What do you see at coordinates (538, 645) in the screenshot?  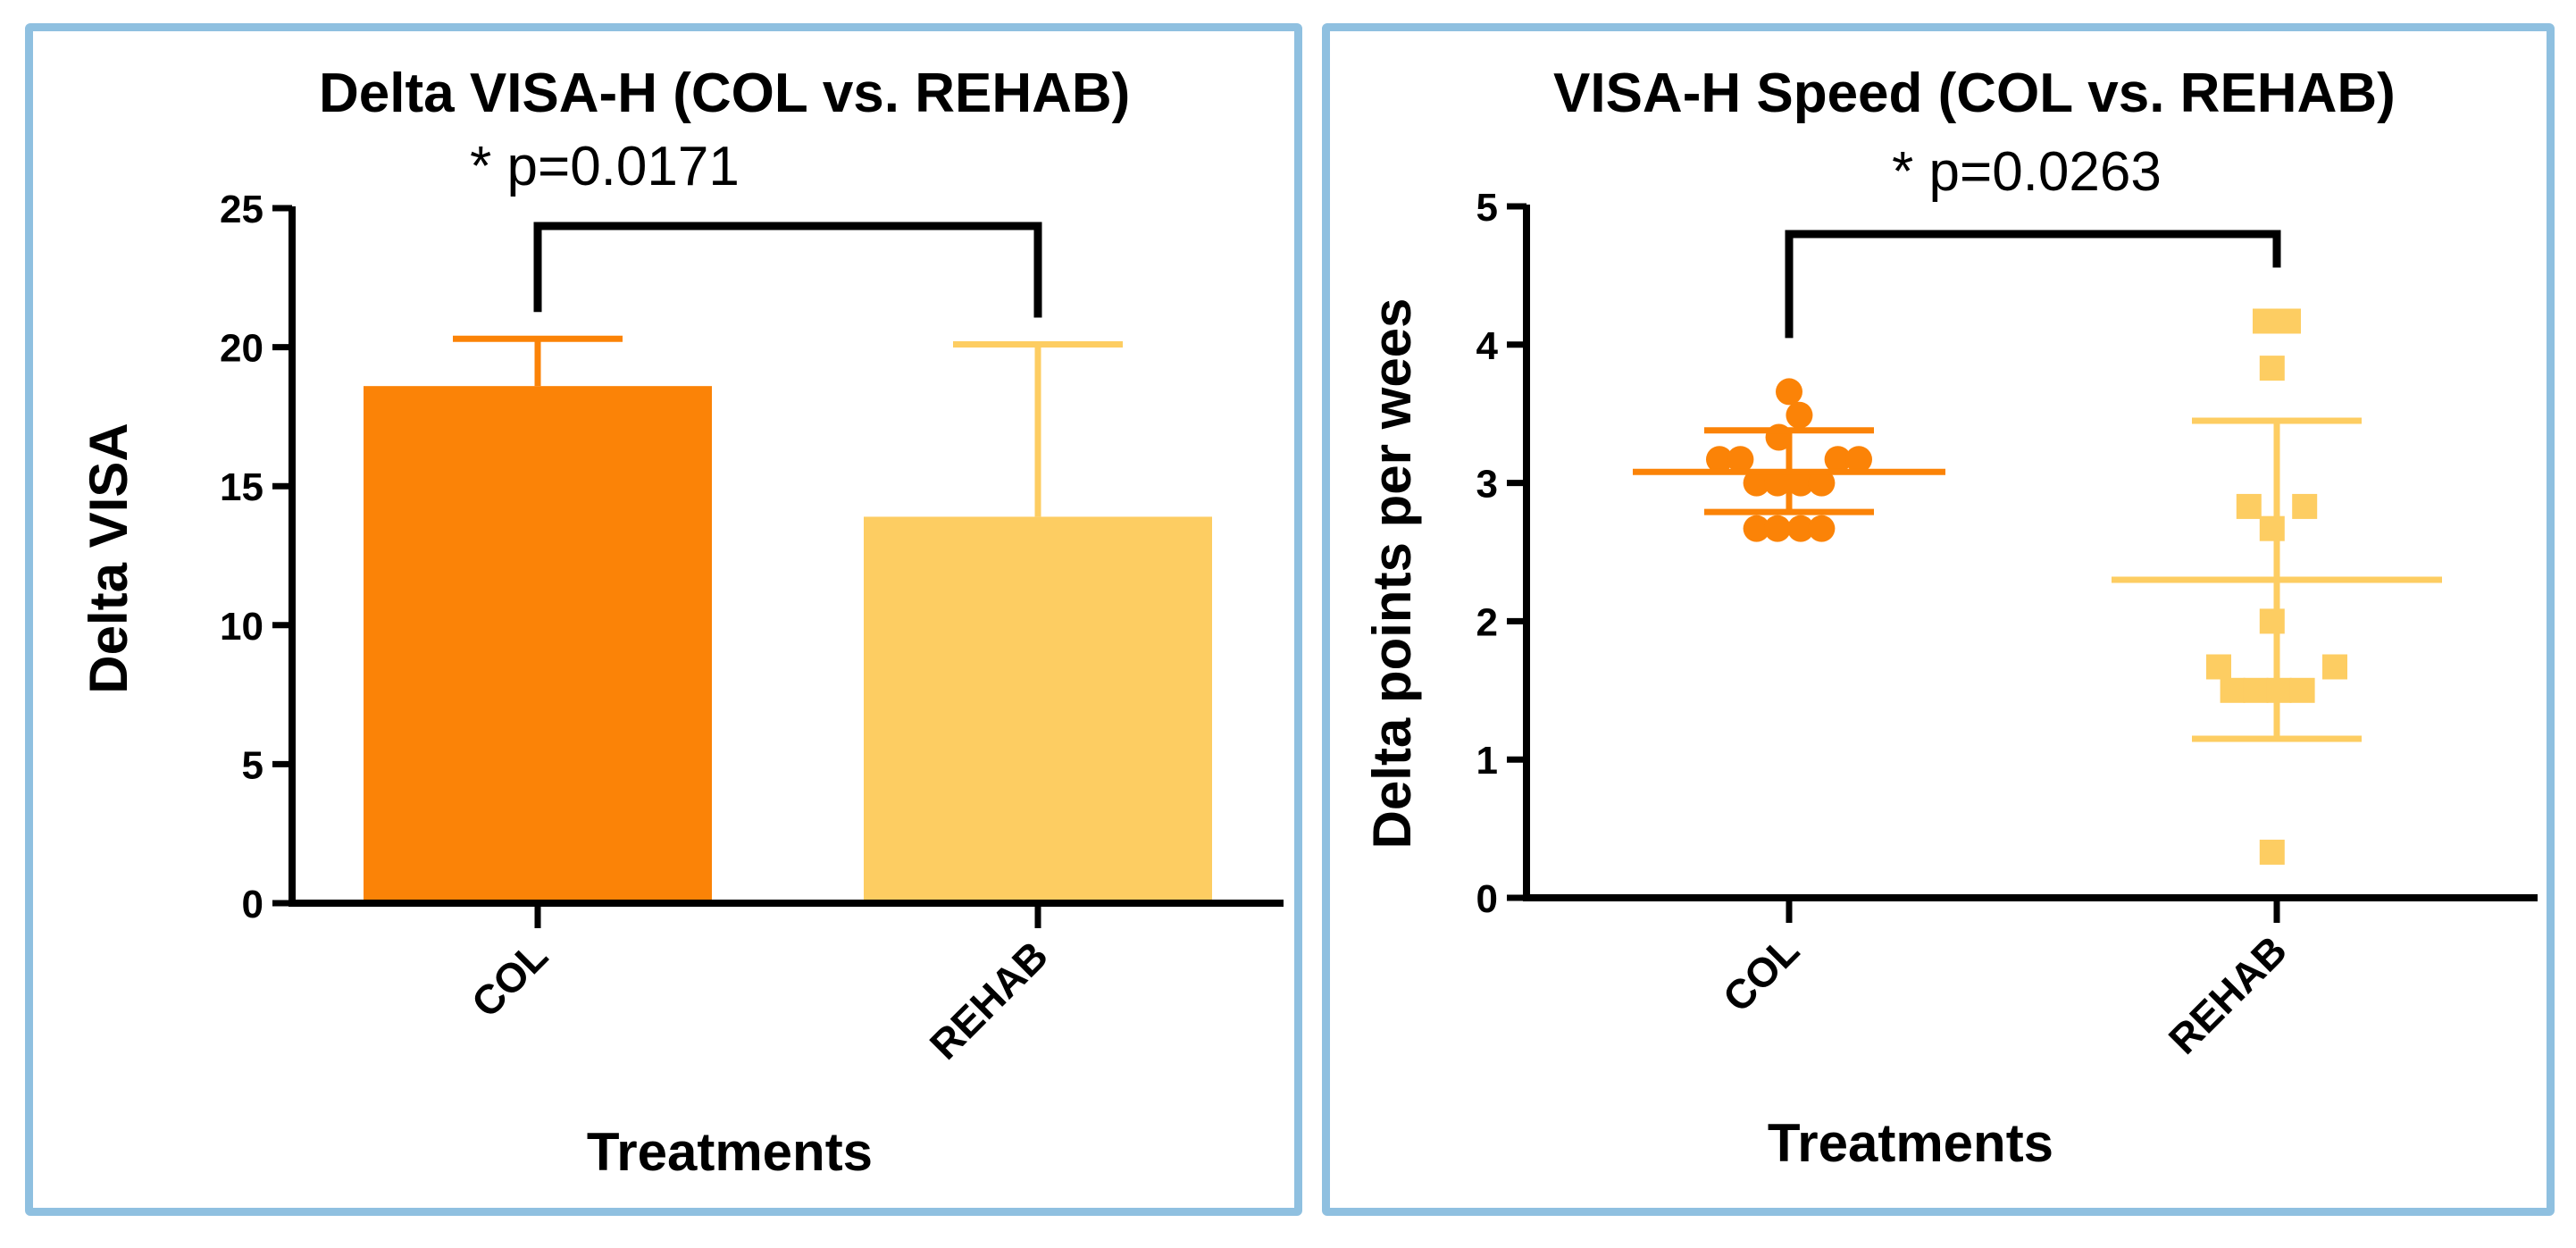 I see `bar-col` at bounding box center [538, 645].